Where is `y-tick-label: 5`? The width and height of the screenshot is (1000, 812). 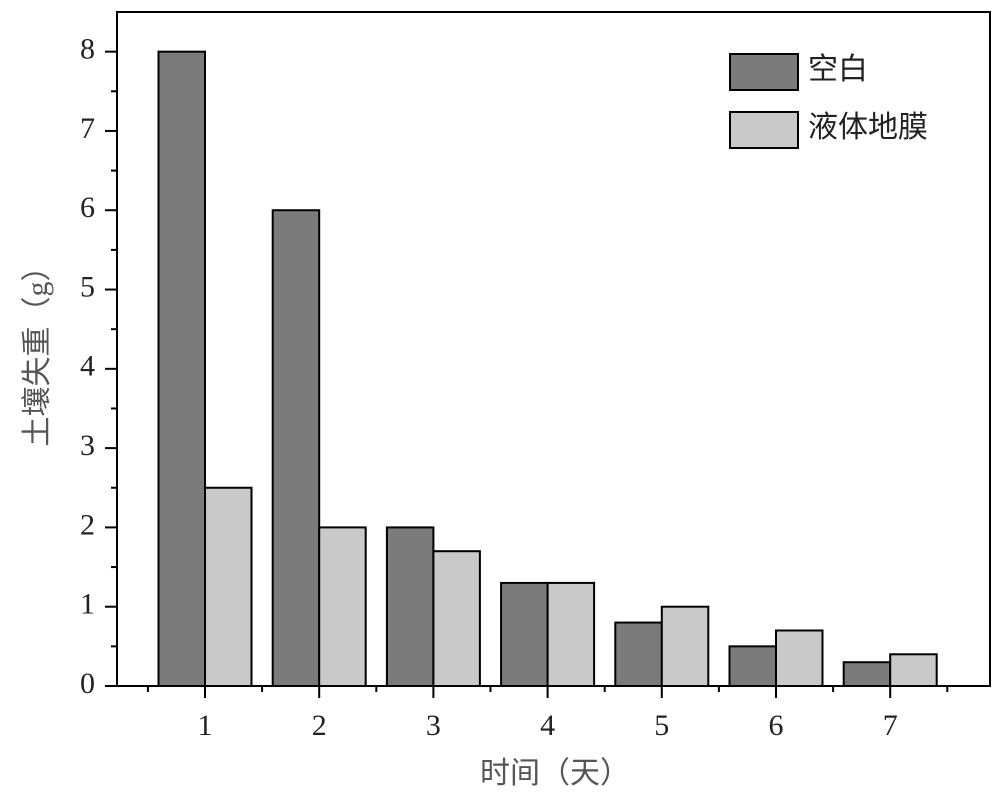
y-tick-label: 5 is located at coordinates (87, 286).